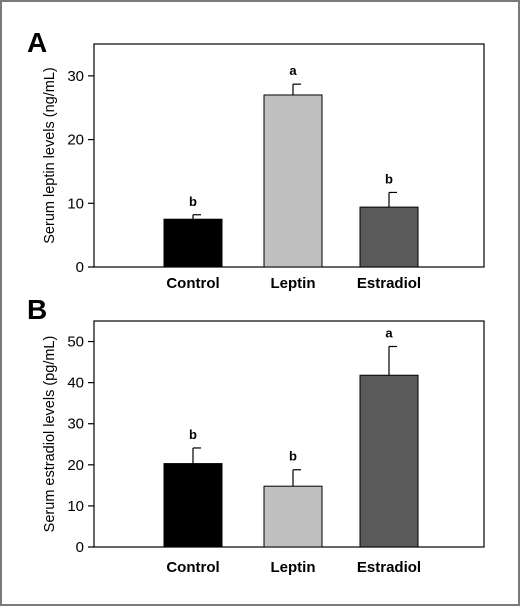 This screenshot has height=606, width=520. I want to click on panel-b-category-label: Control, so click(192, 567).